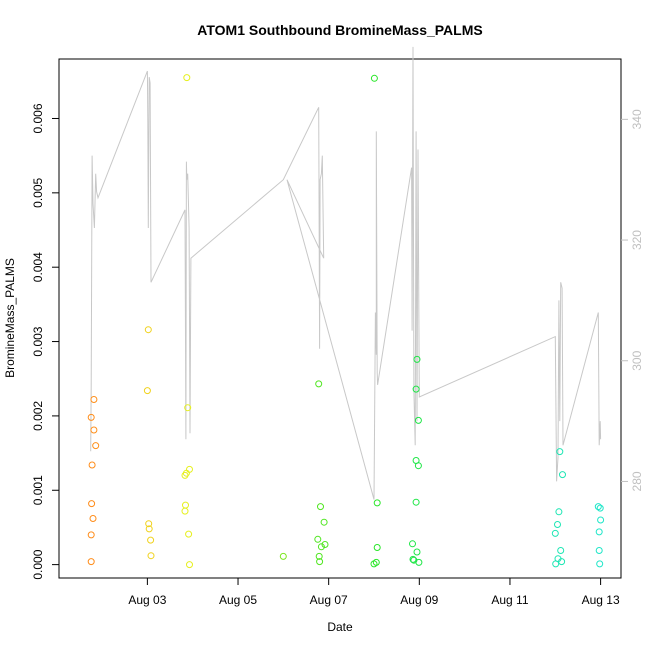  What do you see at coordinates (329, 600) in the screenshot?
I see `x-tick-label: Aug 07` at bounding box center [329, 600].